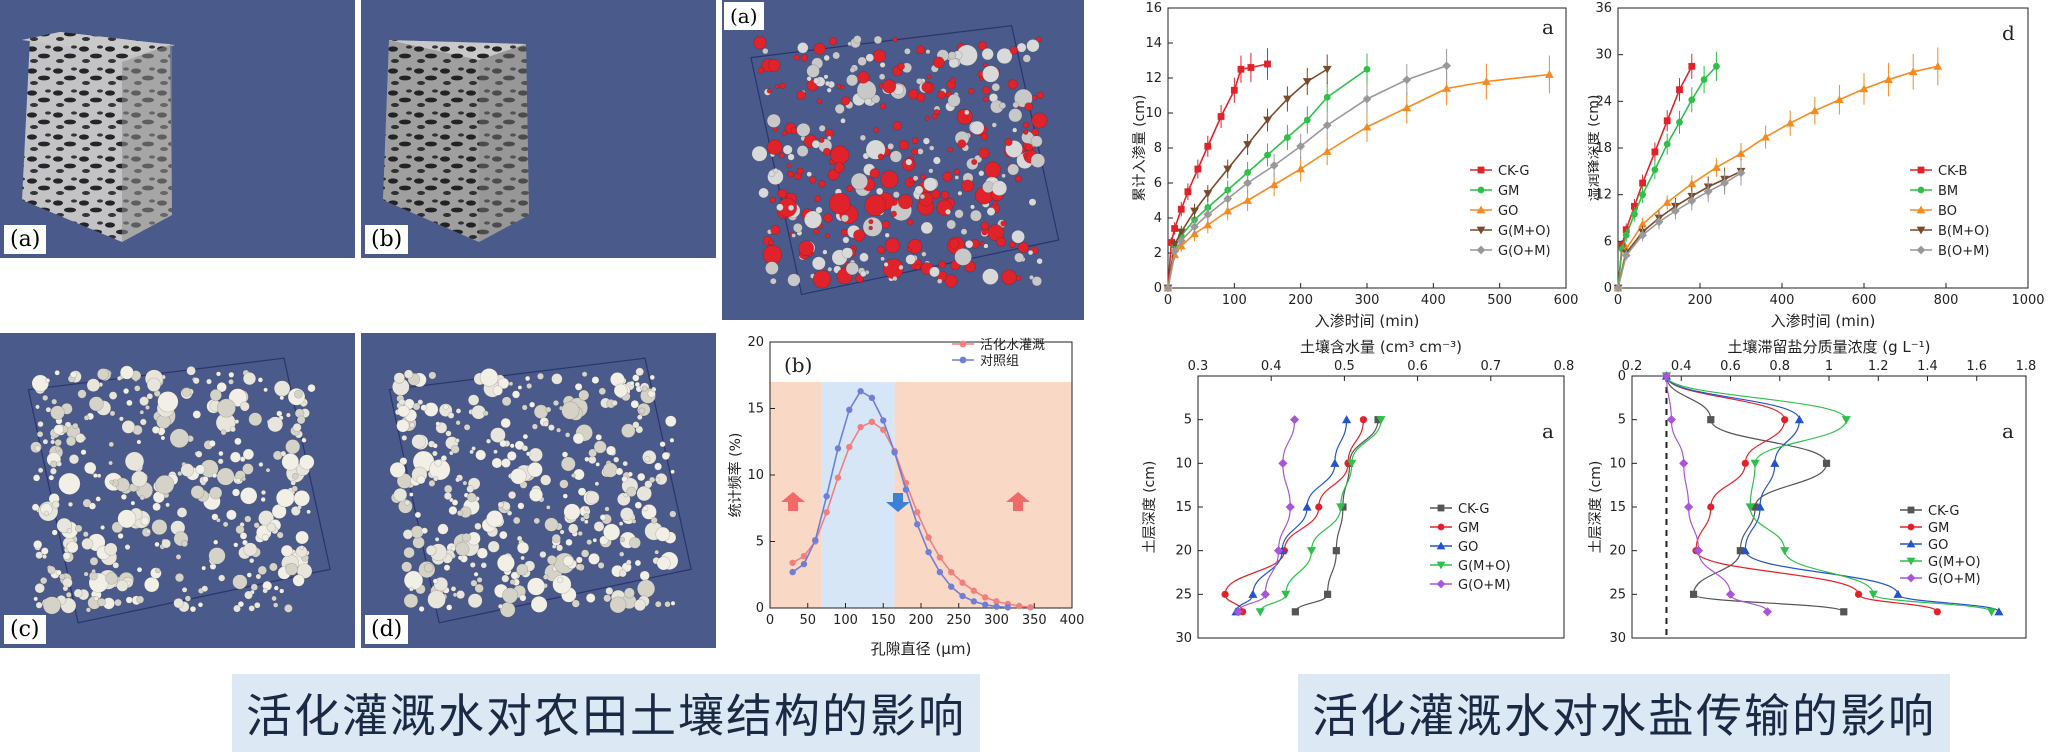  Describe the element at coordinates (1473, 509) in the screenshot. I see `legend-label: CK-G` at that location.